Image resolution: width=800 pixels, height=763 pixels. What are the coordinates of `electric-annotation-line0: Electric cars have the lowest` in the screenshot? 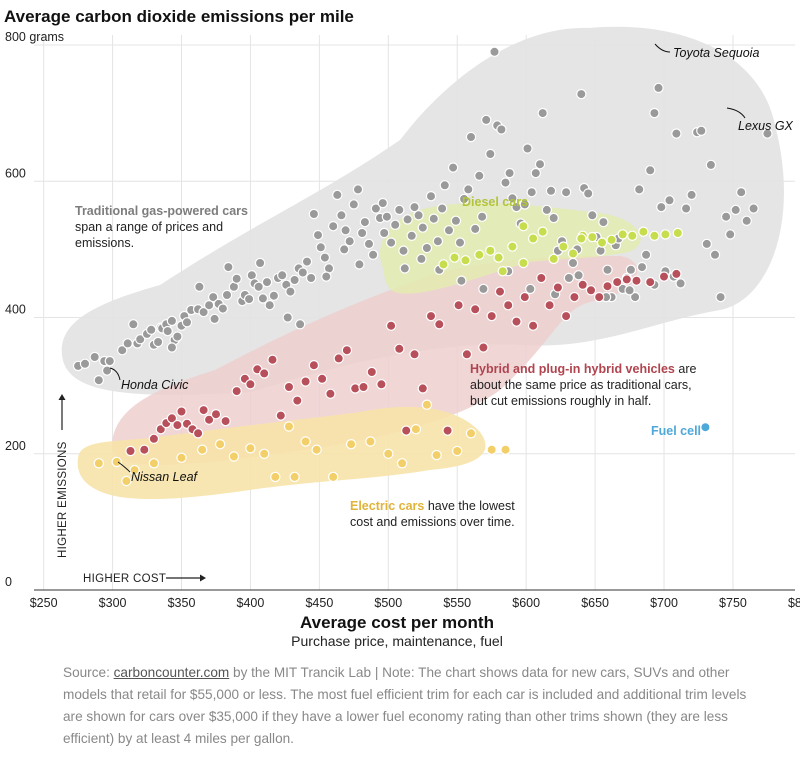 It's located at (432, 506).